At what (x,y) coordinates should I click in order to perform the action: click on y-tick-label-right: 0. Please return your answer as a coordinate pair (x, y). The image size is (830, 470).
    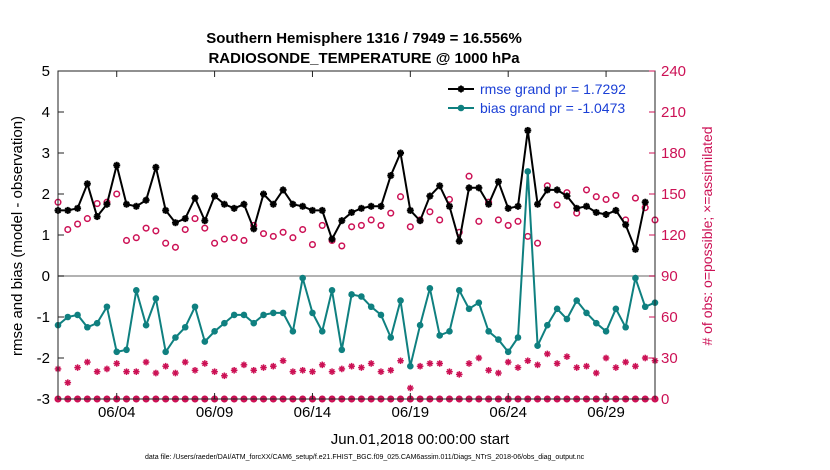
    Looking at the image, I should click on (665, 399).